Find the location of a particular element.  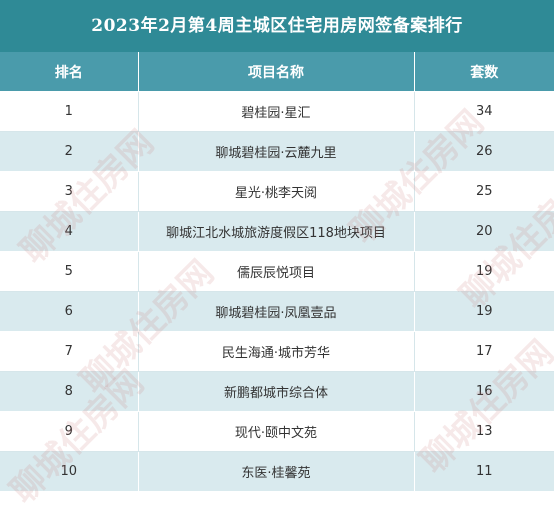

table-header-row: 排名 项目名称 套数 is located at coordinates (277, 72).